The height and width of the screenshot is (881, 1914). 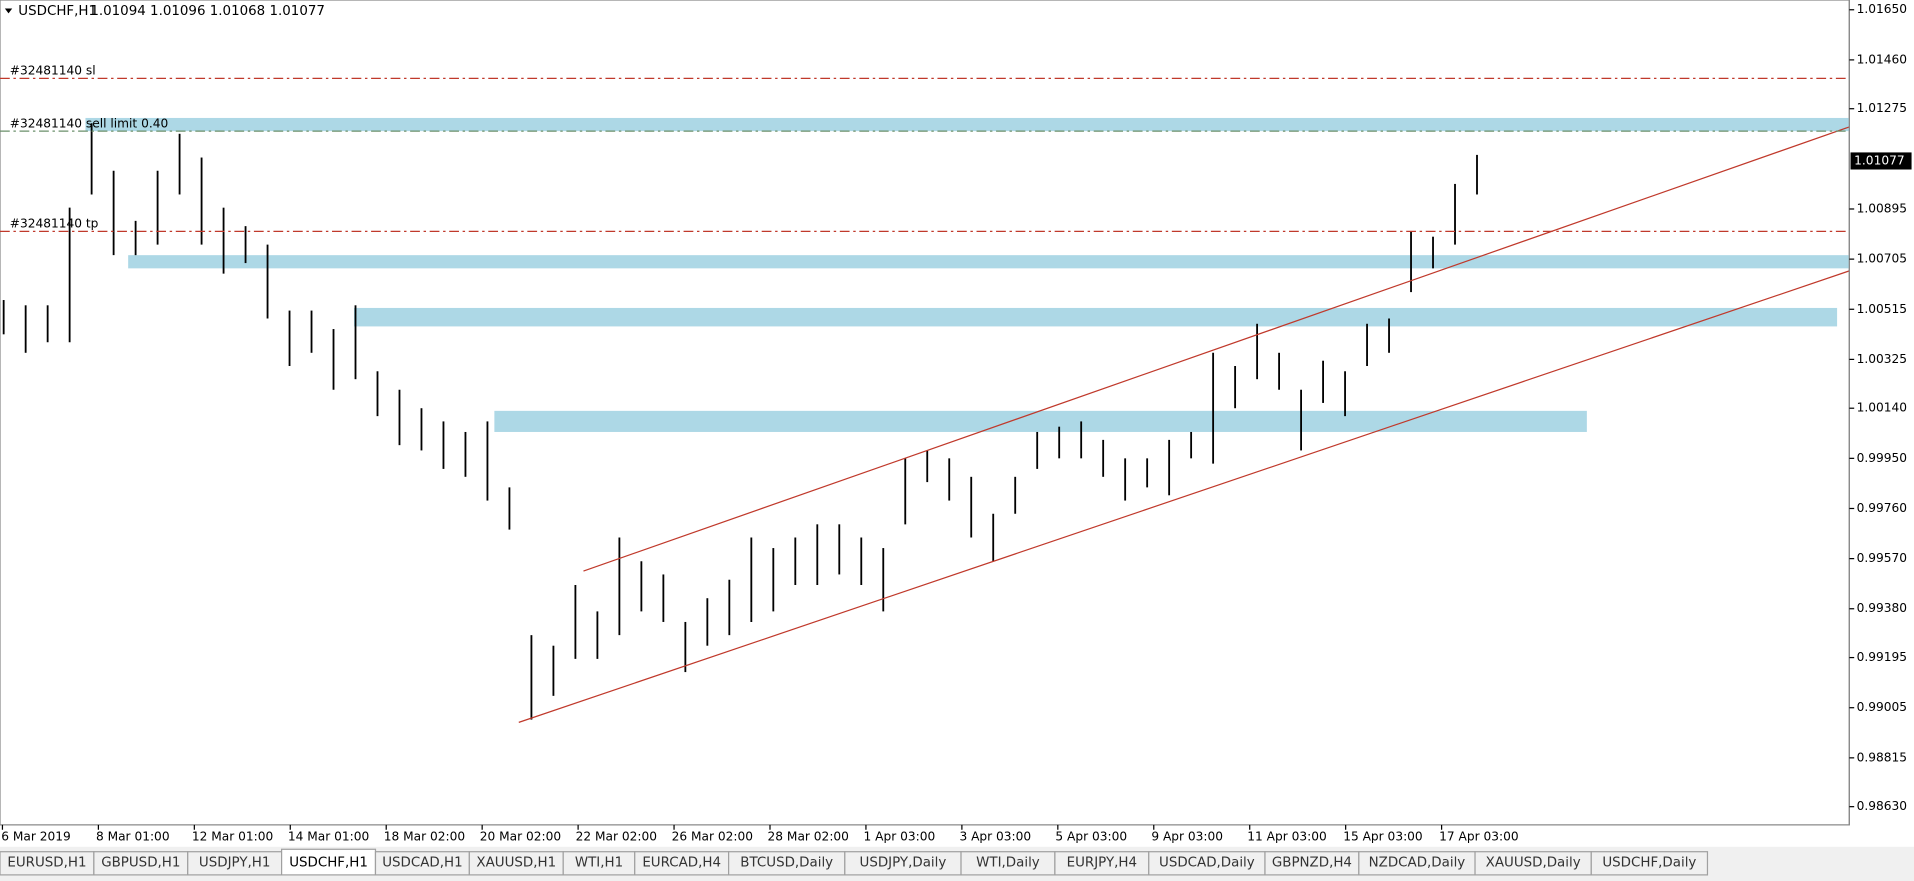 What do you see at coordinates (1091, 837) in the screenshot?
I see `x-tick-label: 5 Apr 03:00` at bounding box center [1091, 837].